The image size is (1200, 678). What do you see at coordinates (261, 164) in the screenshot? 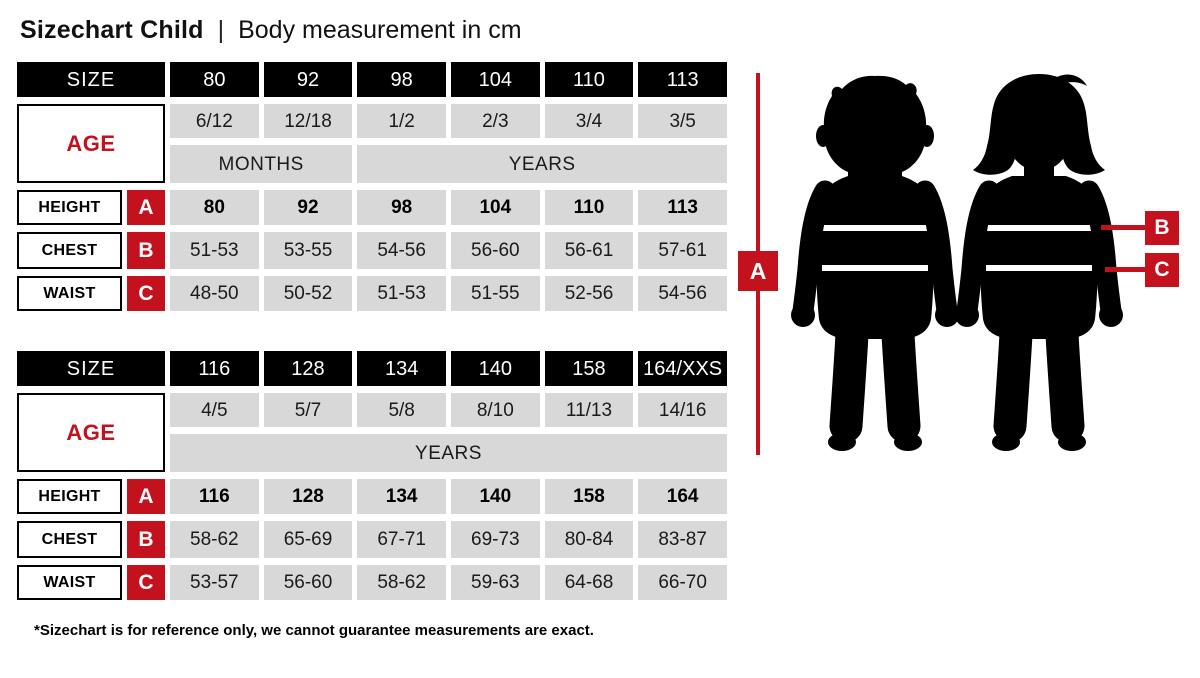
I see `age-unit-cell: MONTHS` at bounding box center [261, 164].